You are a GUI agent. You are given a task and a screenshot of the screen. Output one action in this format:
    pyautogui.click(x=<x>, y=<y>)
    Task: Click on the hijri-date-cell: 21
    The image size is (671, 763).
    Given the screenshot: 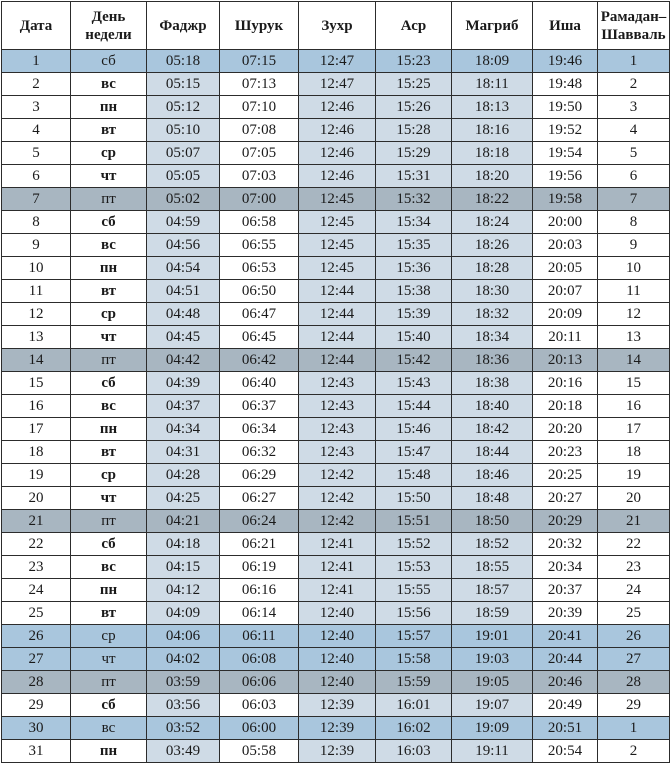 What is the action you would take?
    pyautogui.click(x=633, y=521)
    